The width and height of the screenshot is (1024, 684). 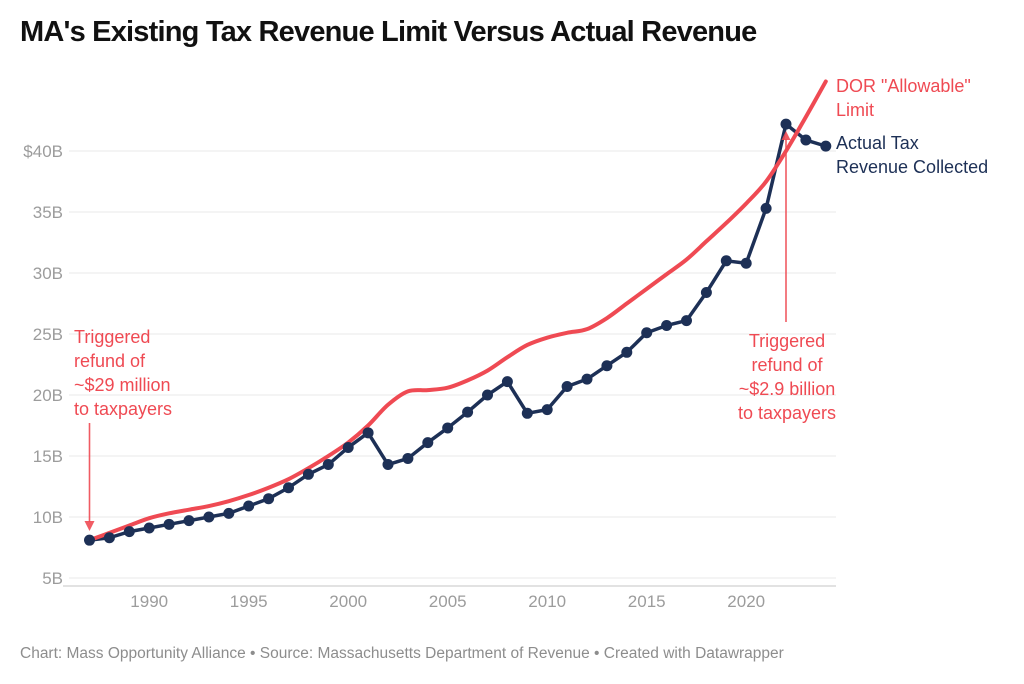 I want to click on x-axis-label: 2000, so click(x=348, y=601).